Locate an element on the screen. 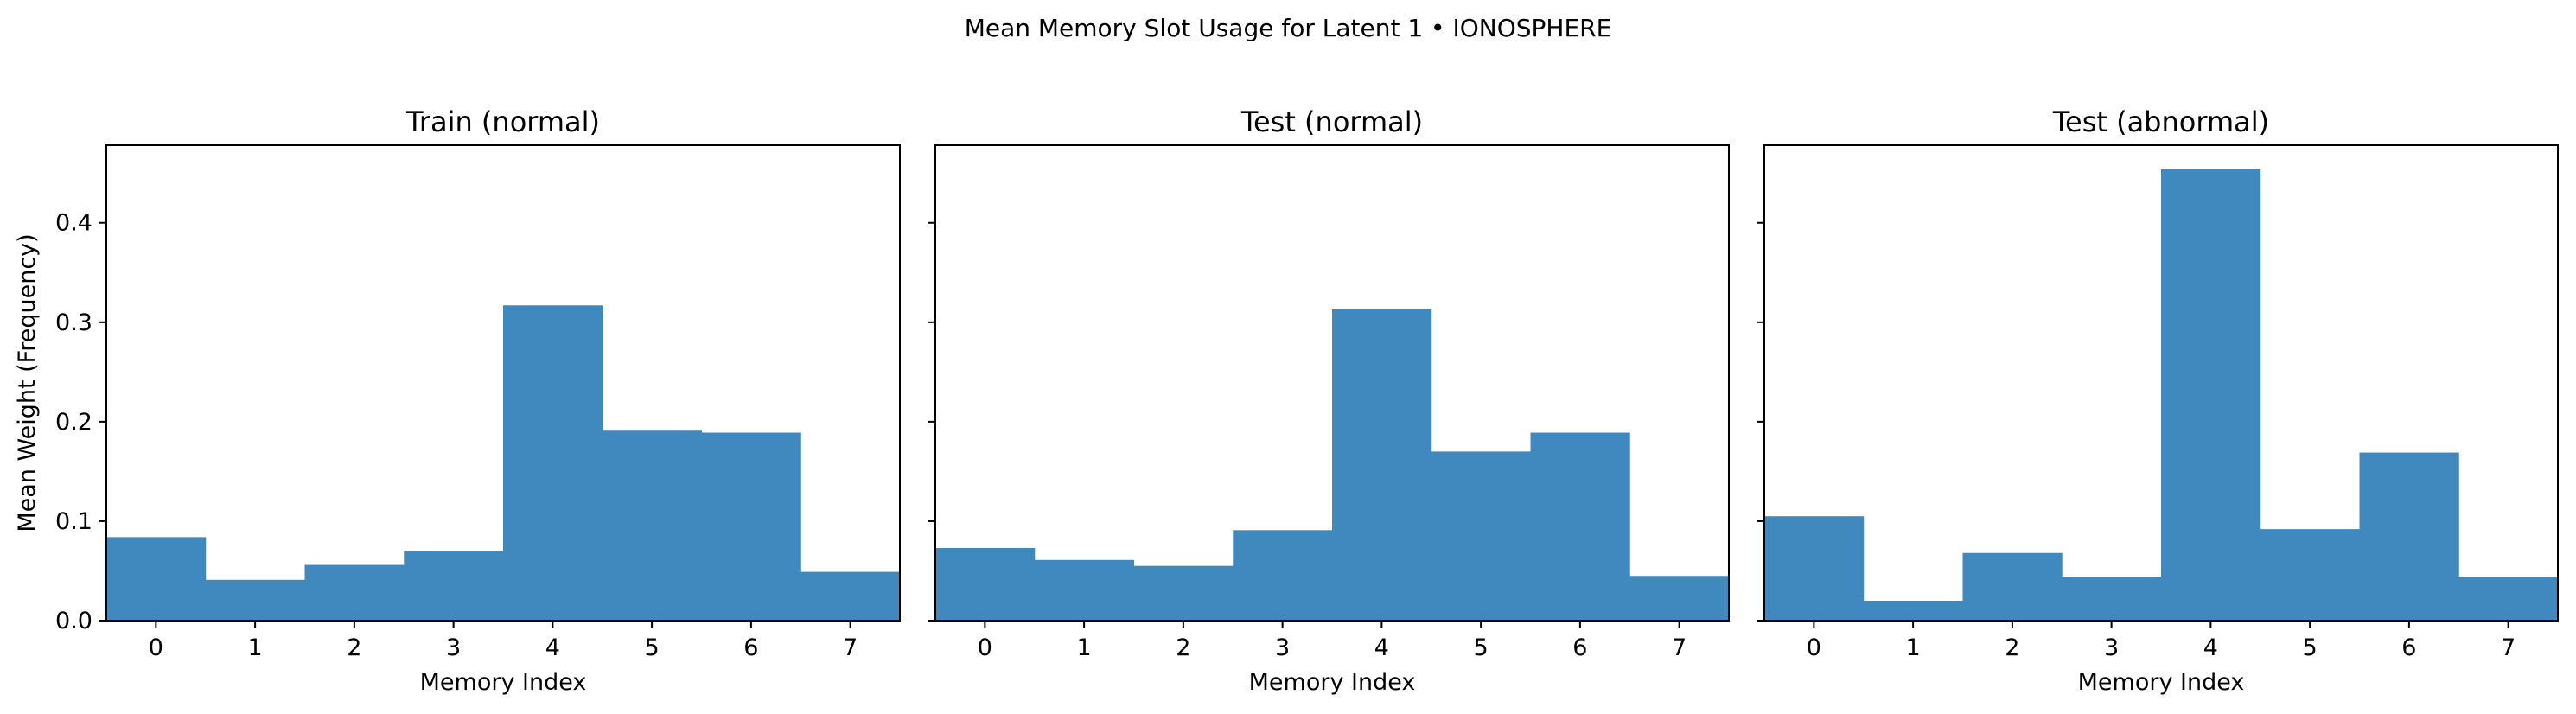  x-tick-label-panel2: 1 is located at coordinates (1084, 648).